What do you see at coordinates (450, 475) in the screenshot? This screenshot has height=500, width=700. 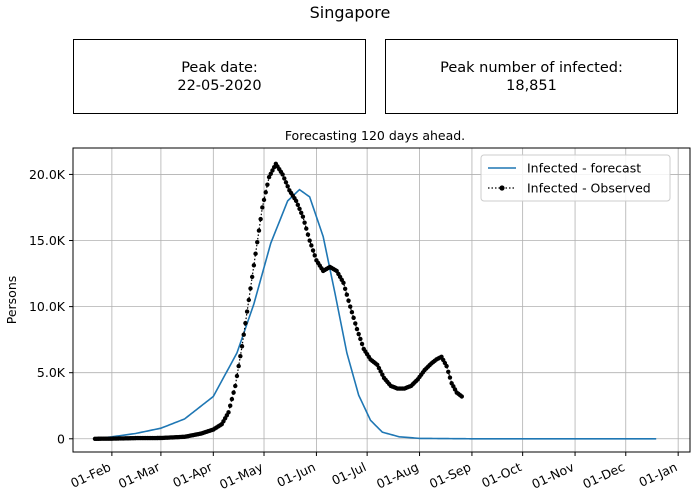 I see `x-tick-label: 01-Sep` at bounding box center [450, 475].